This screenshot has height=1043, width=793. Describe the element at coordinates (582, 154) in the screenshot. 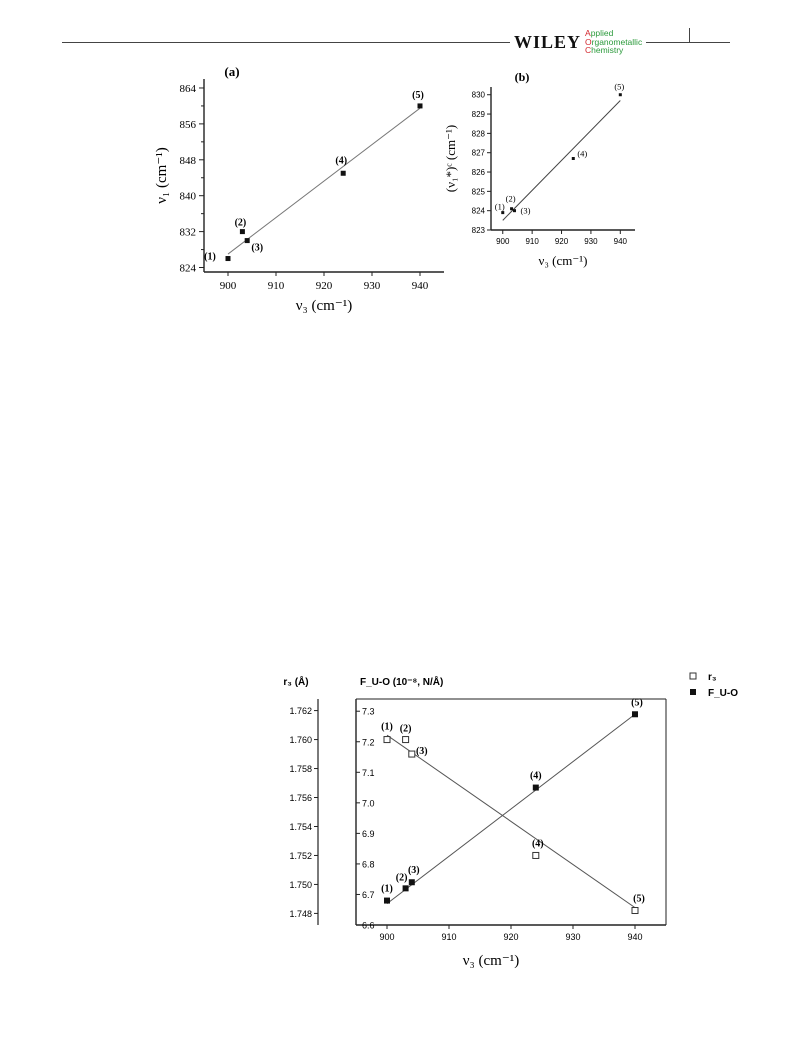

I see `panel-b-point-label: (4)` at that location.